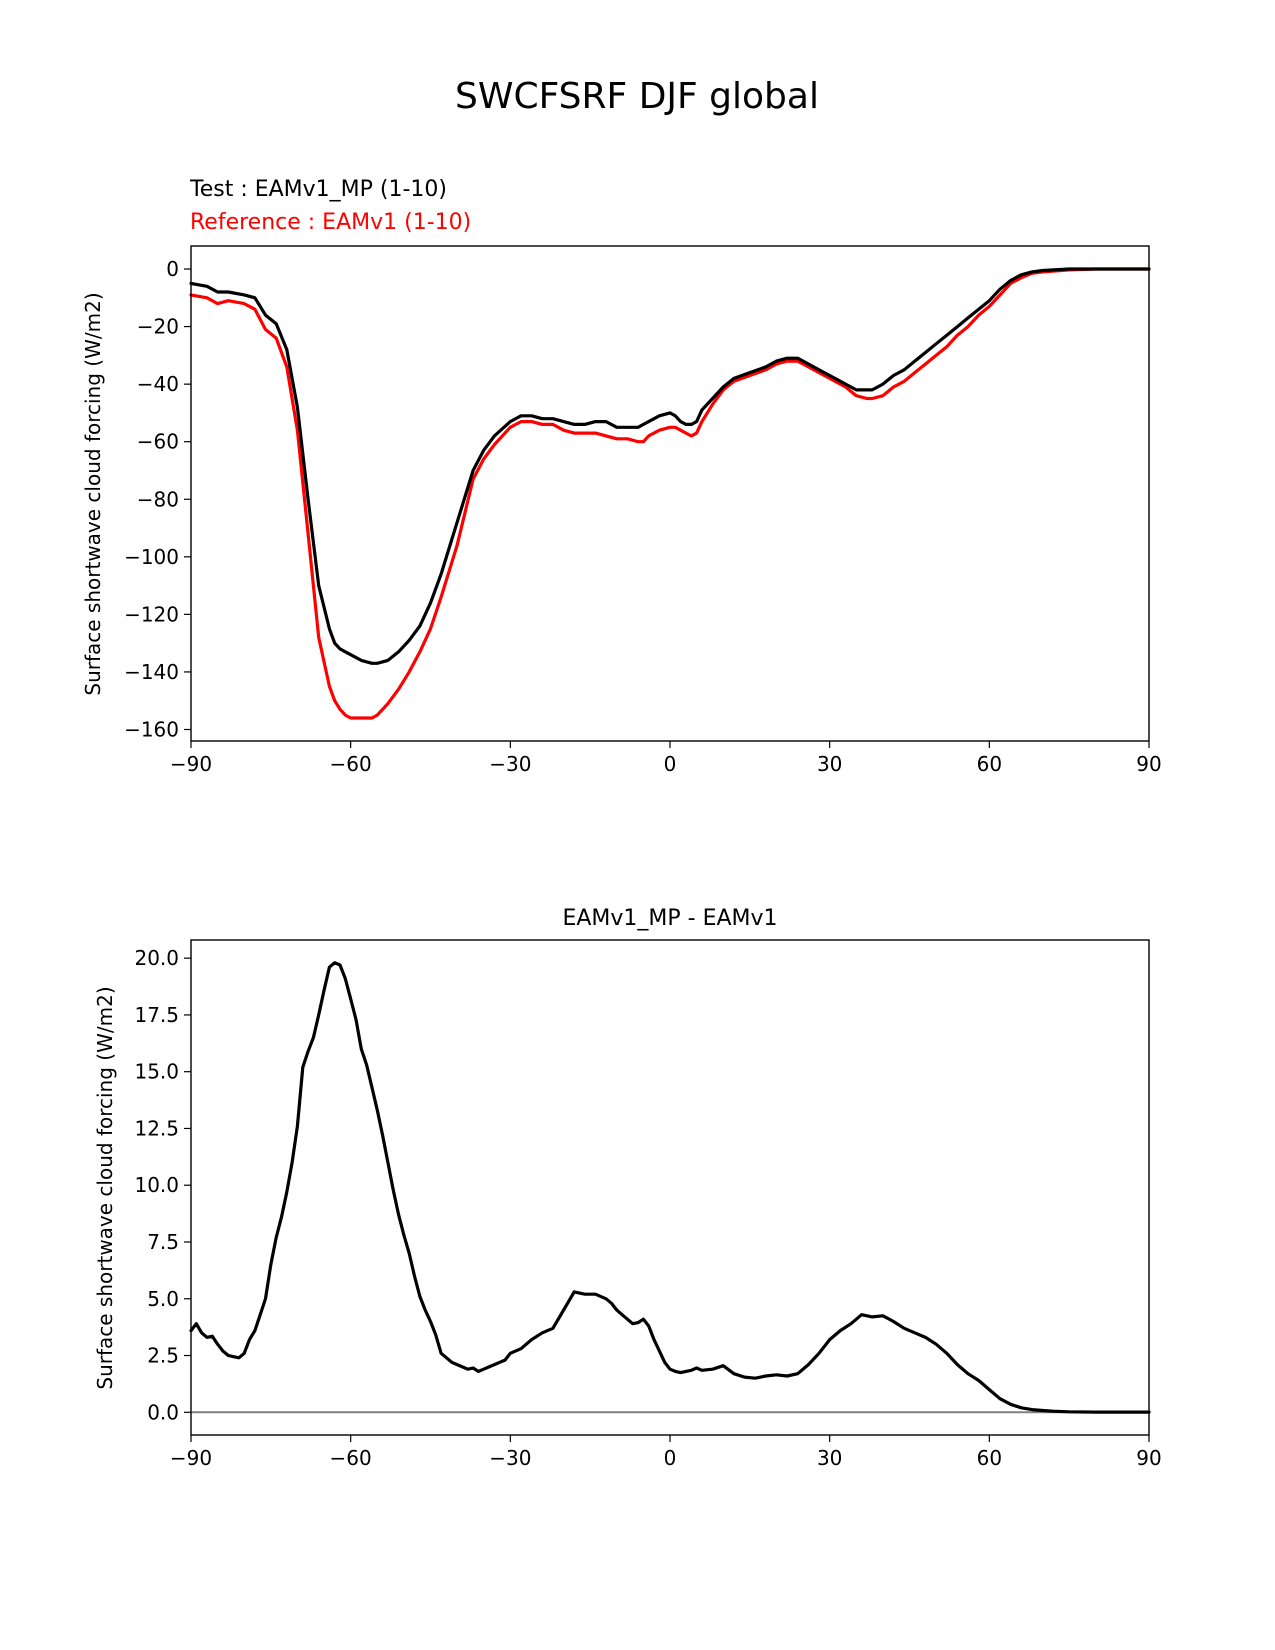 This screenshot has width=1275, height=1650. Describe the element at coordinates (989, 1458) in the screenshot. I see `bottom-xtick-label: 60` at that location.